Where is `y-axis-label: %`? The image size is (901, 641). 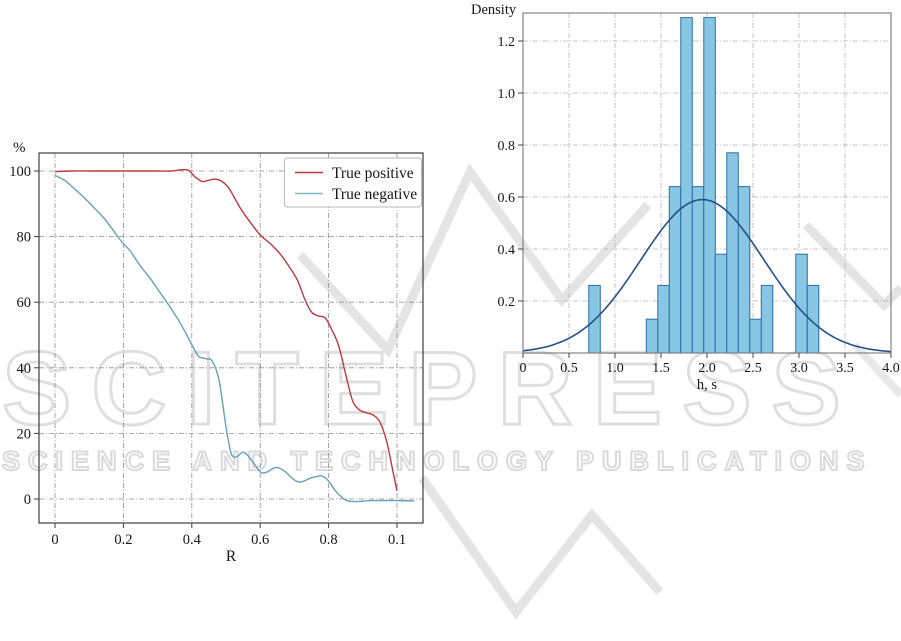
y-axis-label: % is located at coordinates (19, 148).